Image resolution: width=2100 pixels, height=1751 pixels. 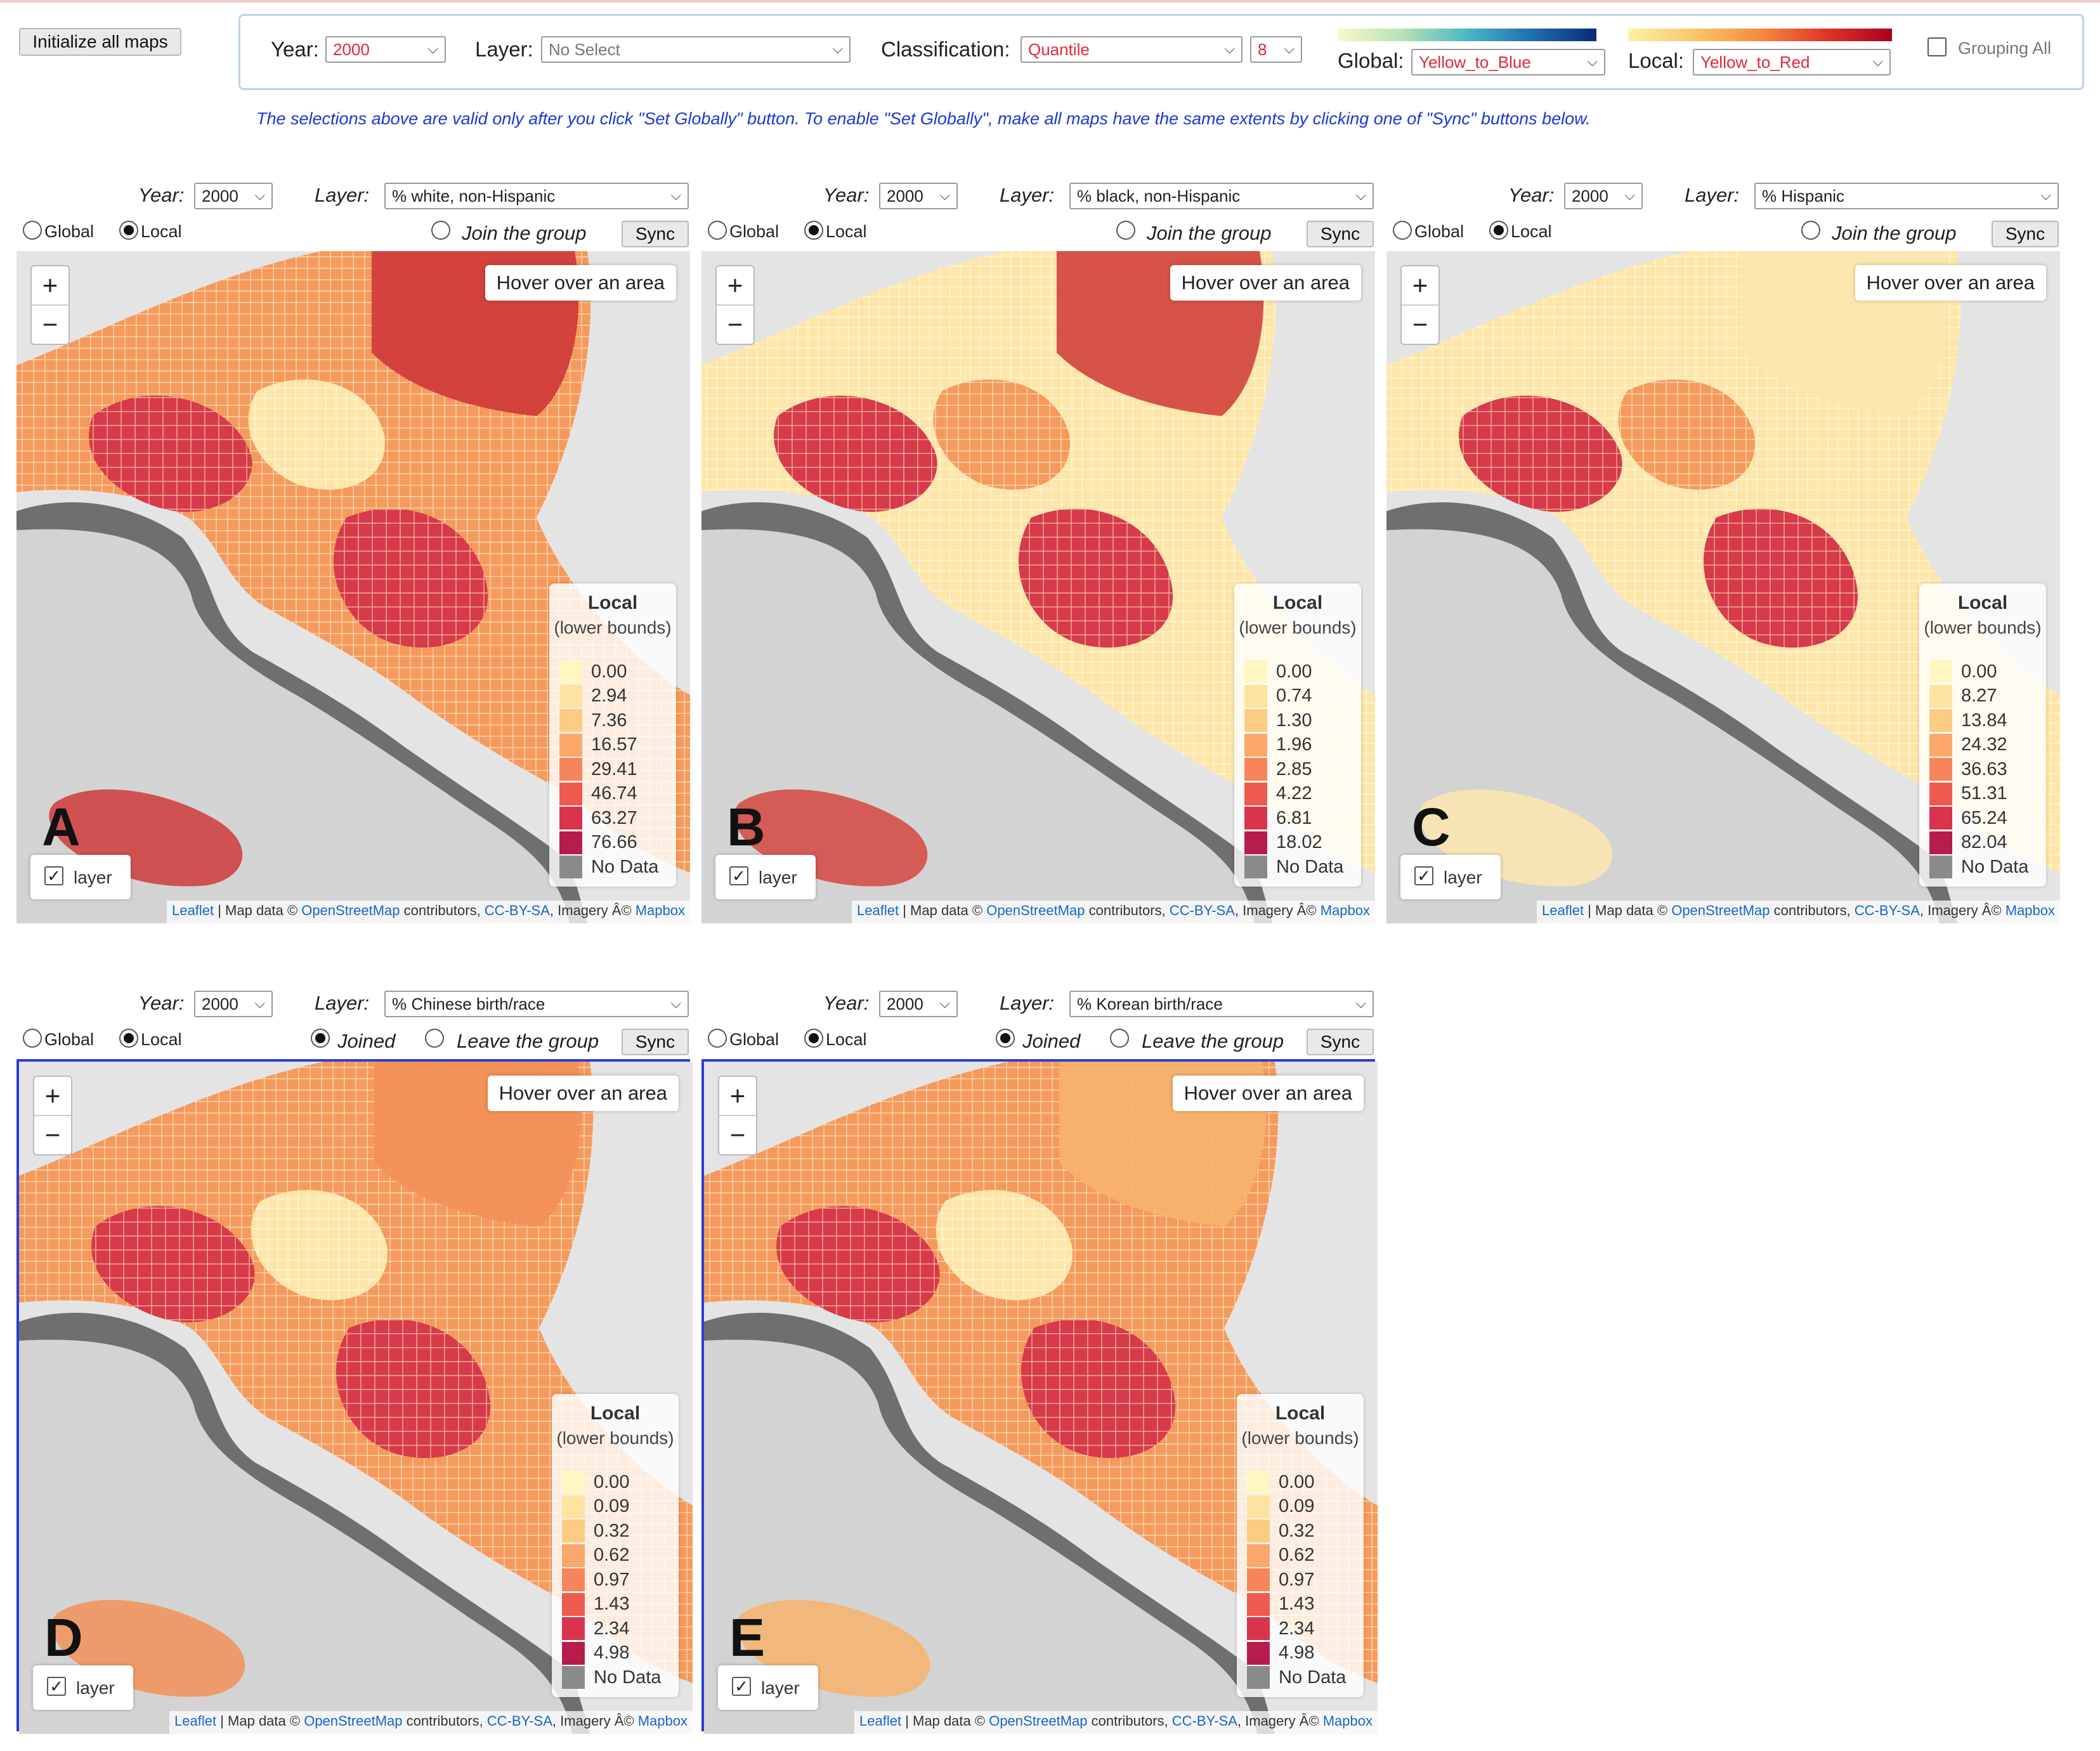 What do you see at coordinates (536, 196) in the screenshot?
I see `layer-select: % white, non-Hispanic ⌵` at bounding box center [536, 196].